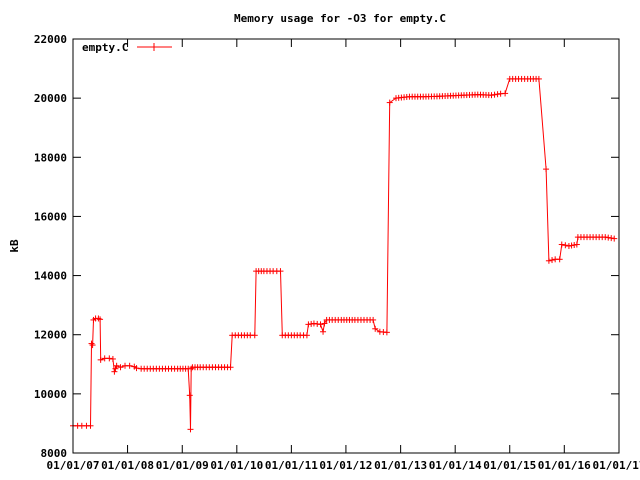 This screenshot has height=480, width=640. Describe the element at coordinates (54, 453) in the screenshot. I see `y-tick-label: 8000` at that location.